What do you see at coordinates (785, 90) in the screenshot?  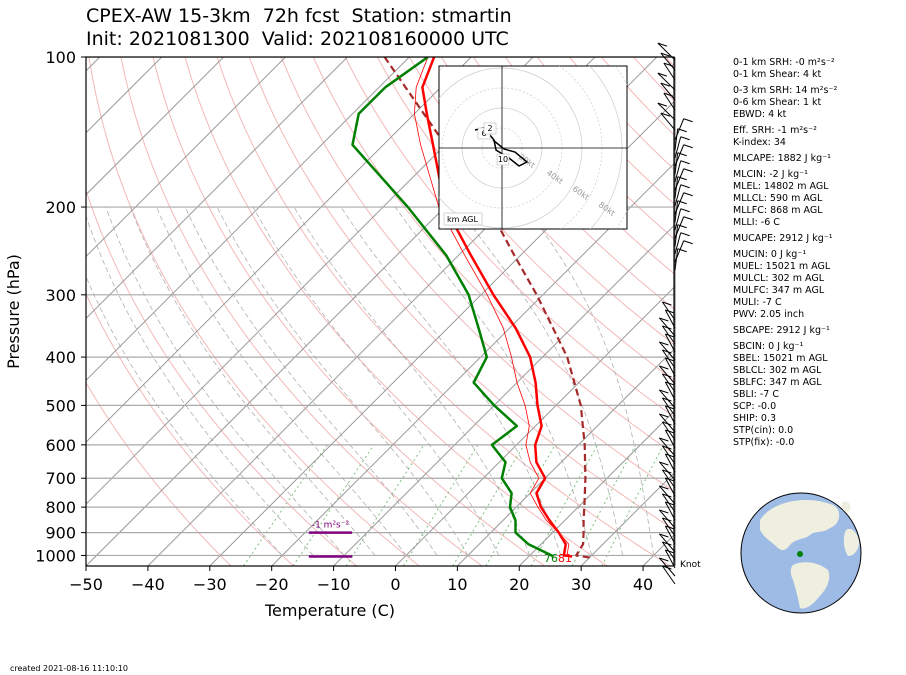 I see `parameter-item: 0-3 km SRH: 14 m²s⁻²` at bounding box center [785, 90].